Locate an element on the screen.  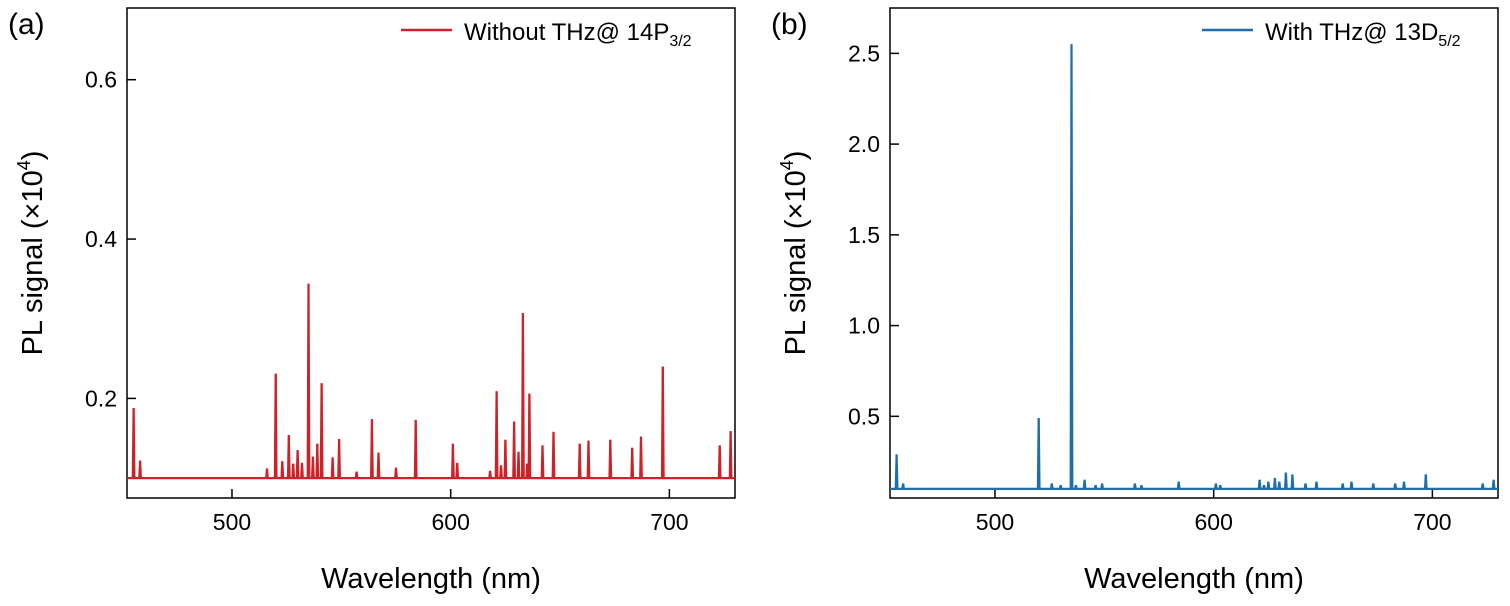
panel-b-y-axis-label: PL signal (×104) is located at coordinates (794, 253).